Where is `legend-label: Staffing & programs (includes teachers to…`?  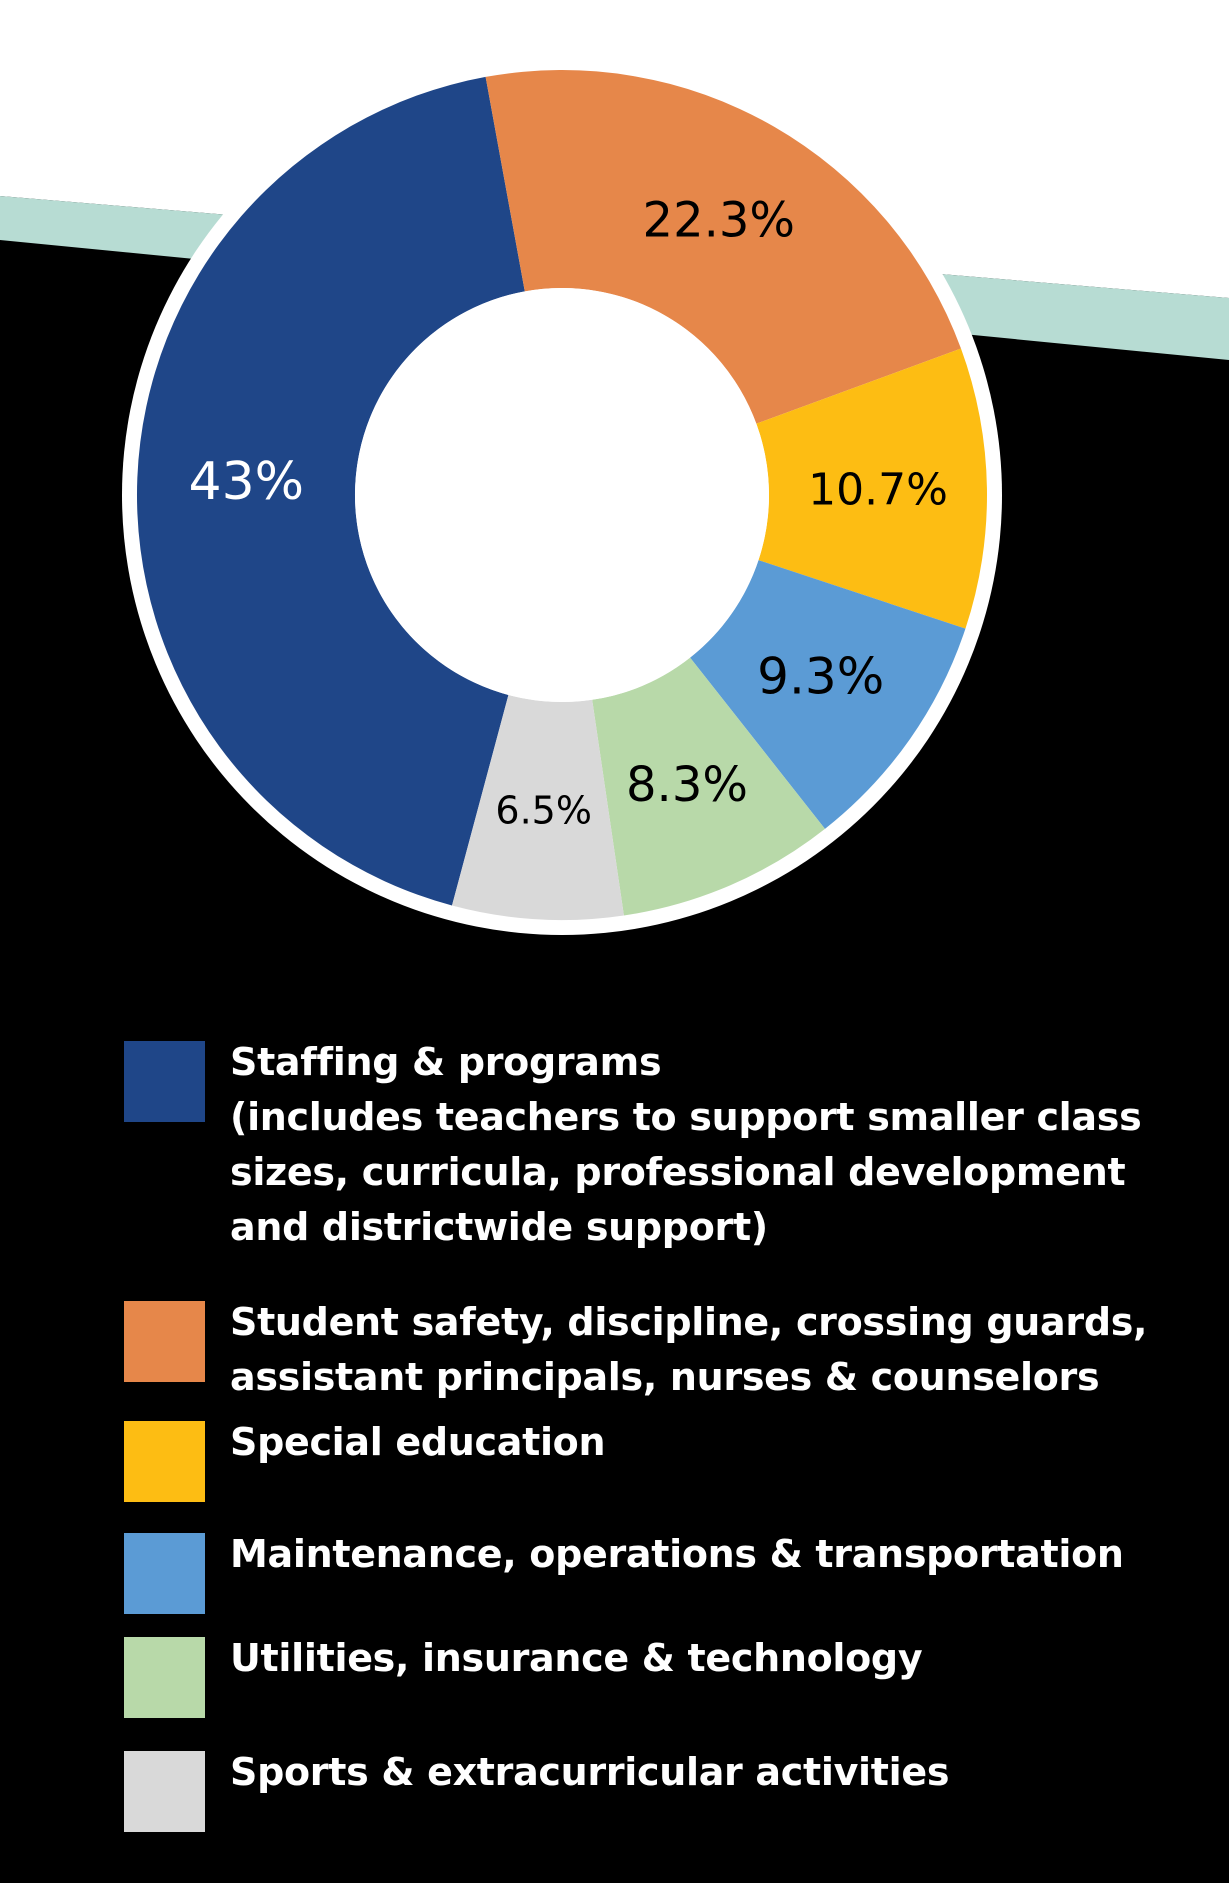 legend-label: Staffing & programs (includes teachers to… is located at coordinates (700, 1145).